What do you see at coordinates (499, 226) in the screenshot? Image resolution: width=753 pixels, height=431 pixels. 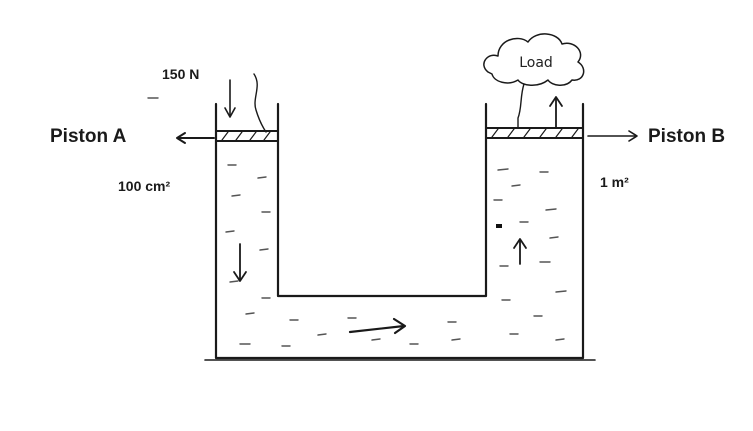 I see `fluid-dot` at bounding box center [499, 226].